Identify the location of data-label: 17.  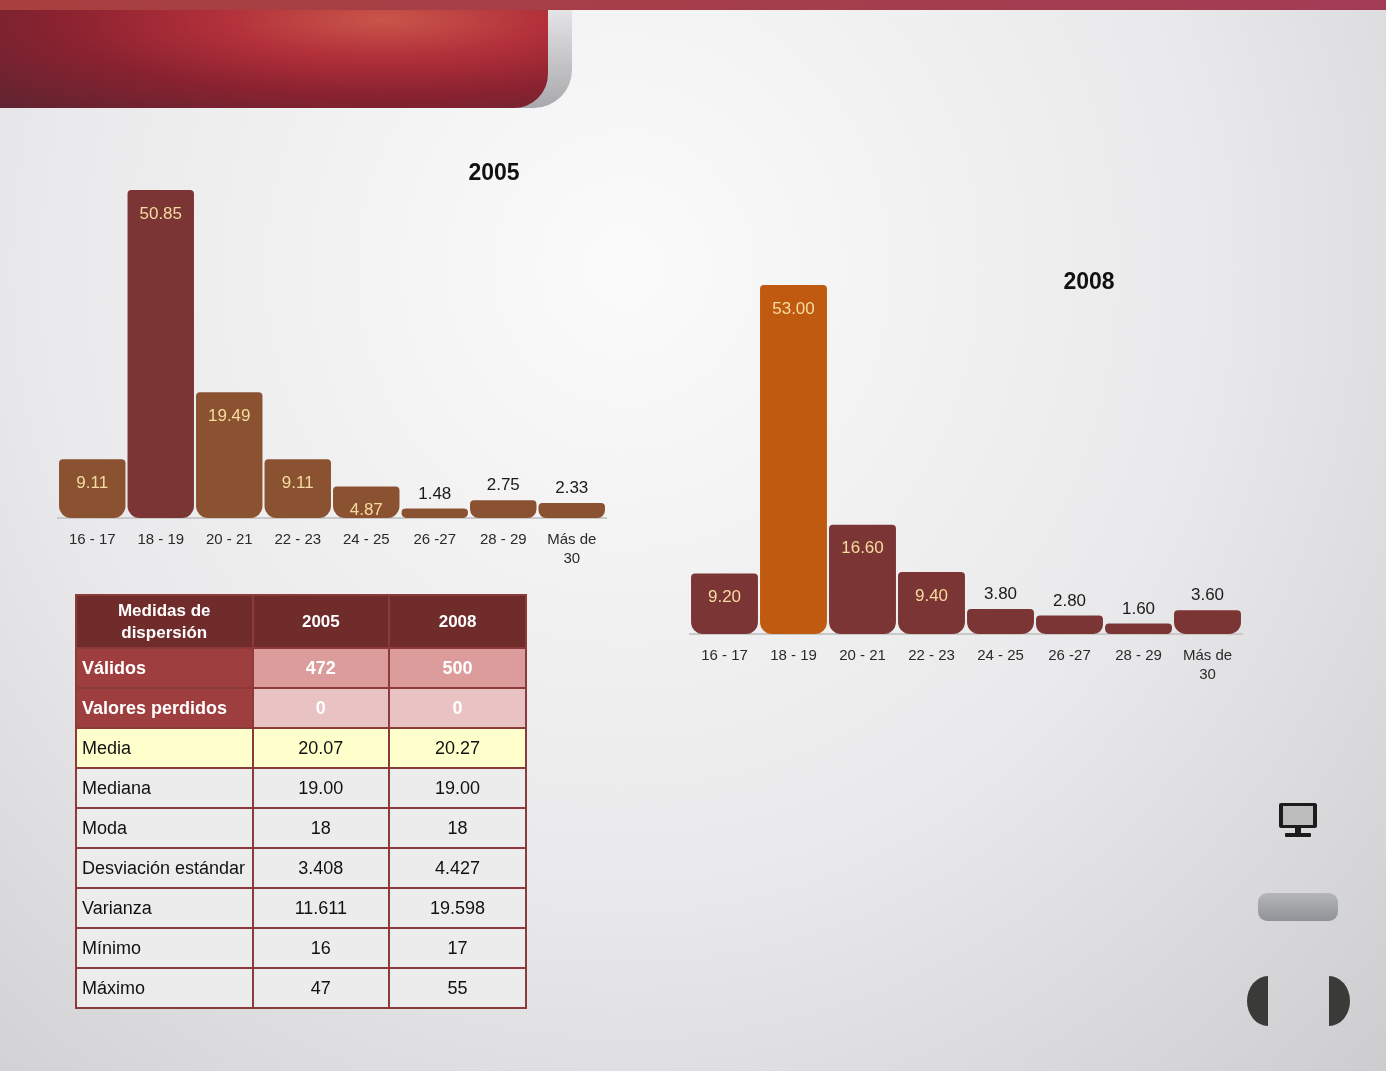
(457, 948).